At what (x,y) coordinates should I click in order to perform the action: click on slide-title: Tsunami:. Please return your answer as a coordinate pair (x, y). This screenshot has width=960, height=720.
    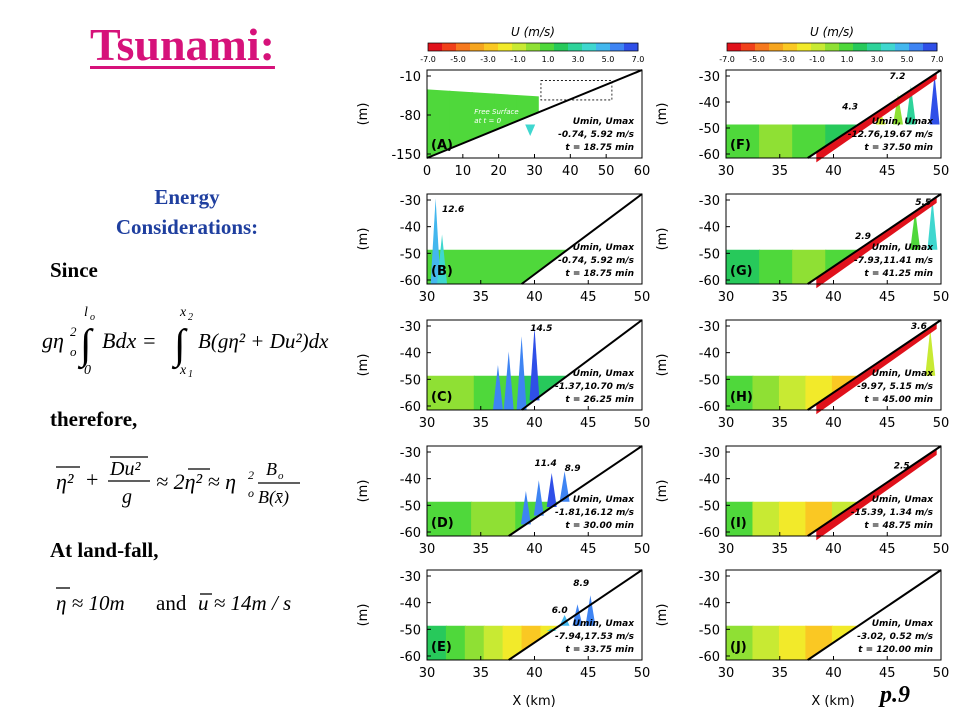
    Looking at the image, I should click on (182, 44).